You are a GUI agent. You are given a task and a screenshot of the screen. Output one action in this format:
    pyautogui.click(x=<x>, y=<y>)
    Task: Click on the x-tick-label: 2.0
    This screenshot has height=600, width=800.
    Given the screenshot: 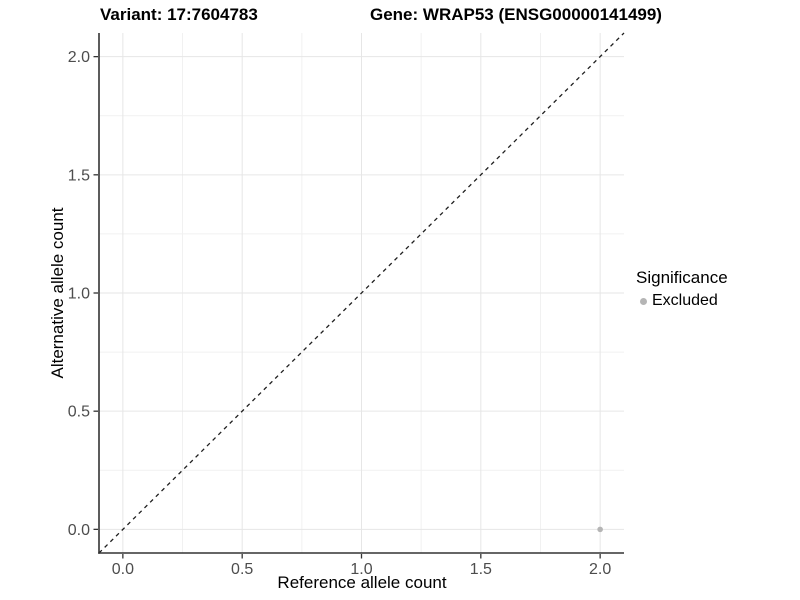 What is the action you would take?
    pyautogui.click(x=600, y=569)
    